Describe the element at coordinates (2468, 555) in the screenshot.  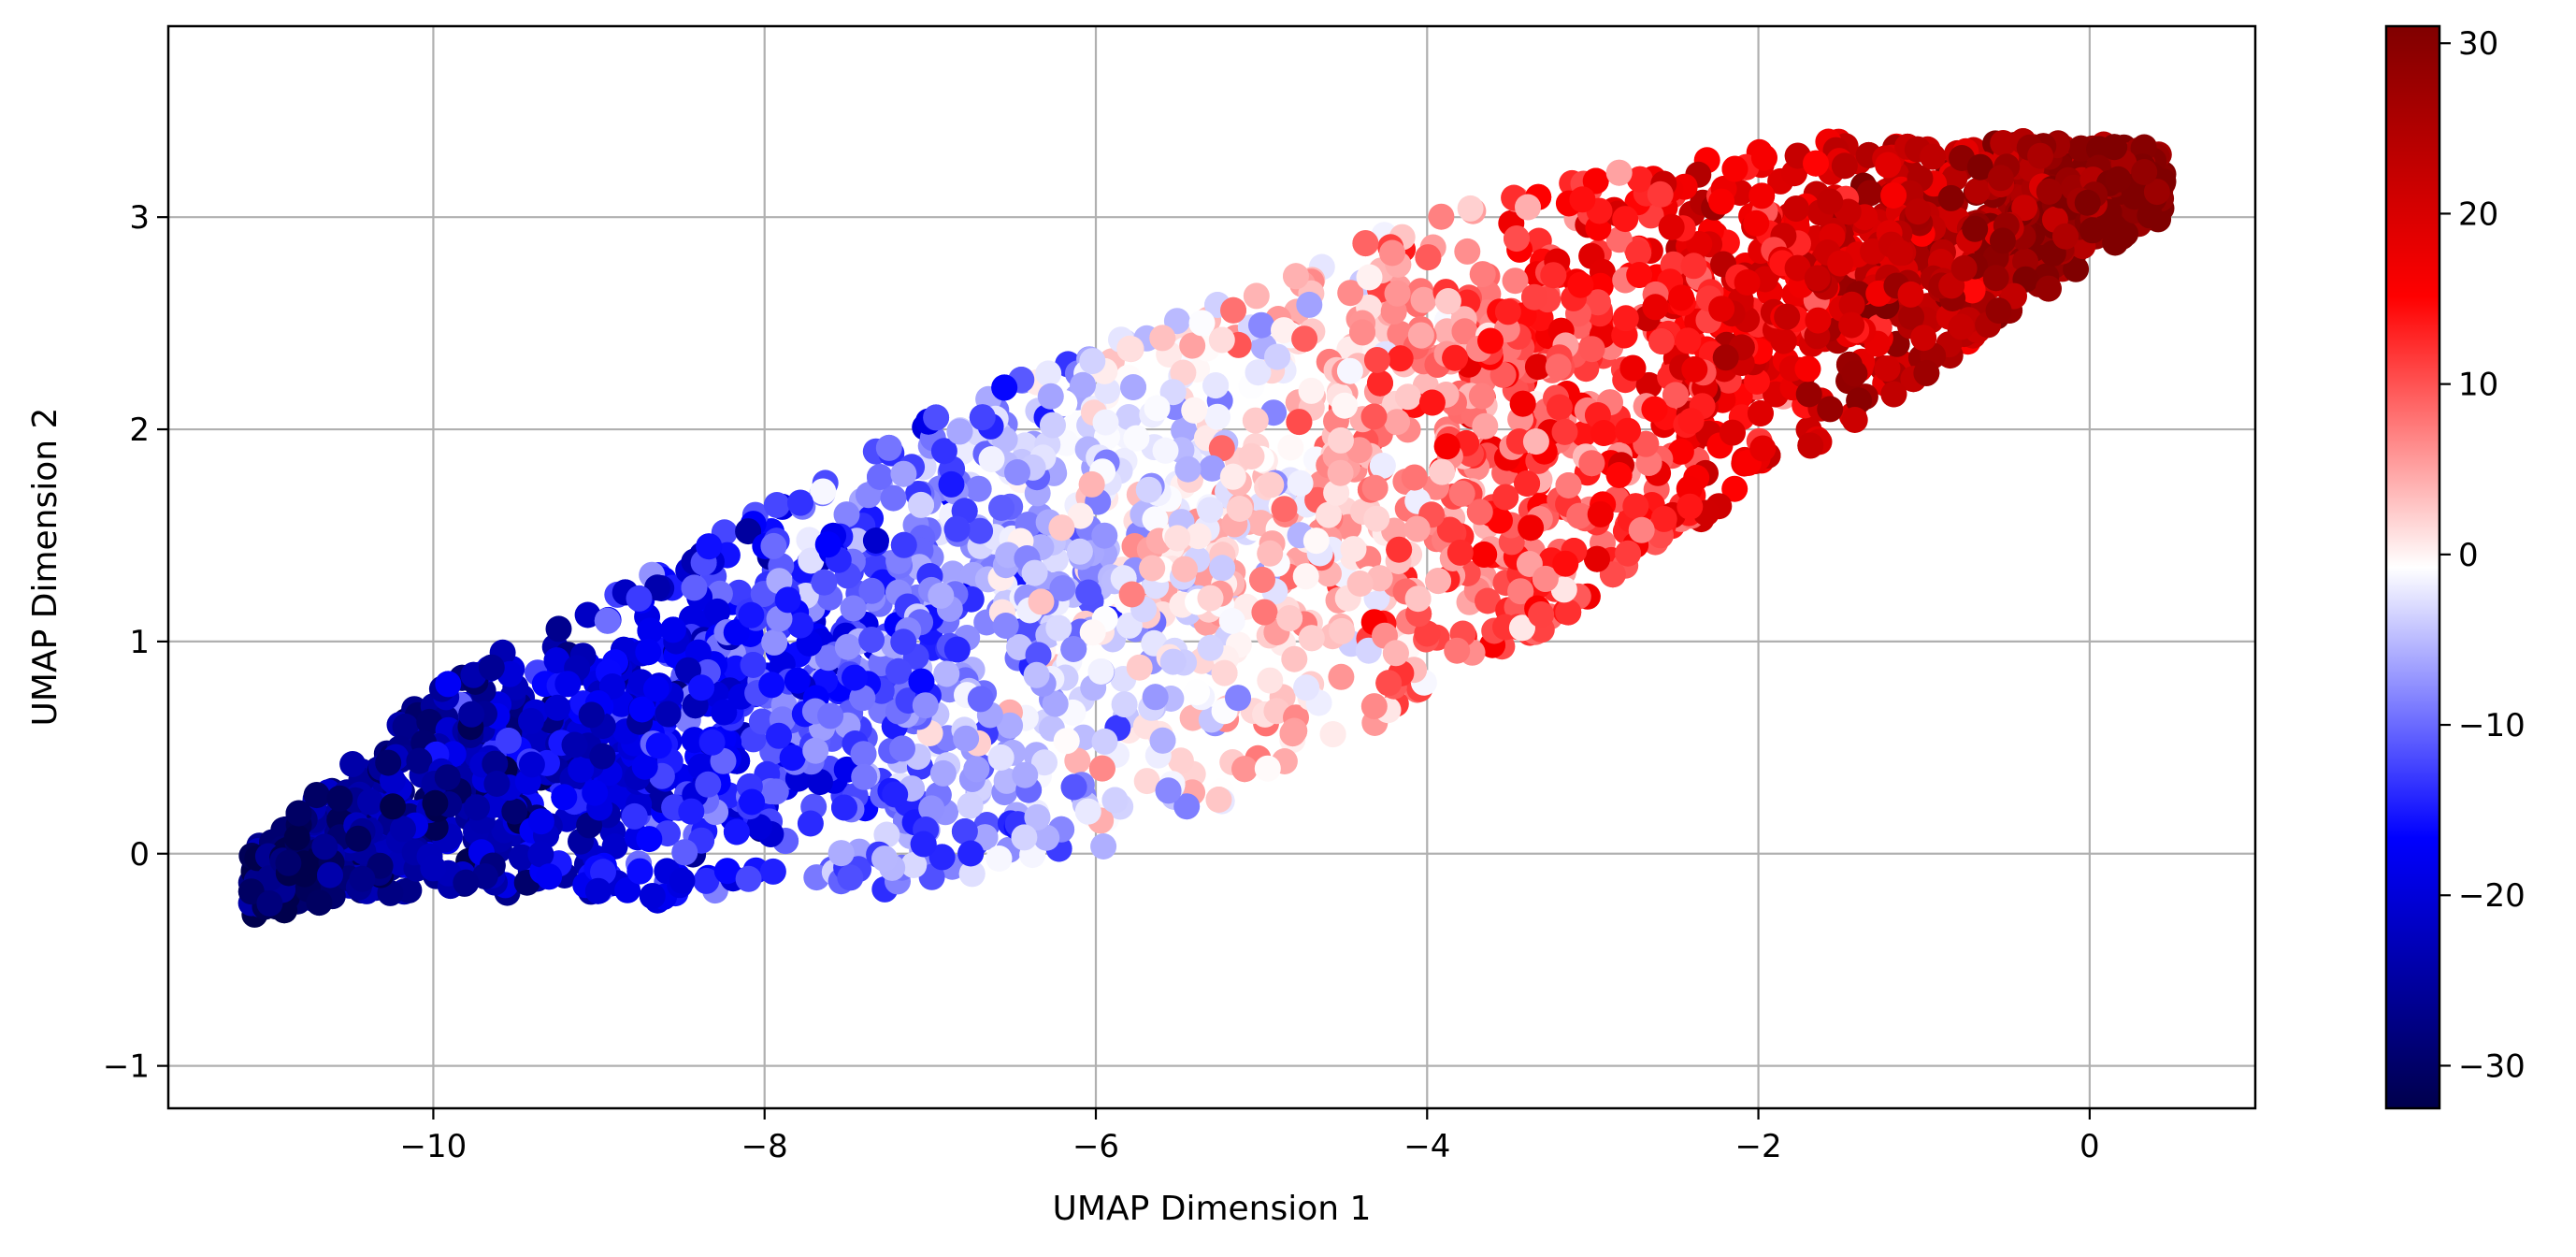
I see `colorbar-tick-label: 0` at that location.